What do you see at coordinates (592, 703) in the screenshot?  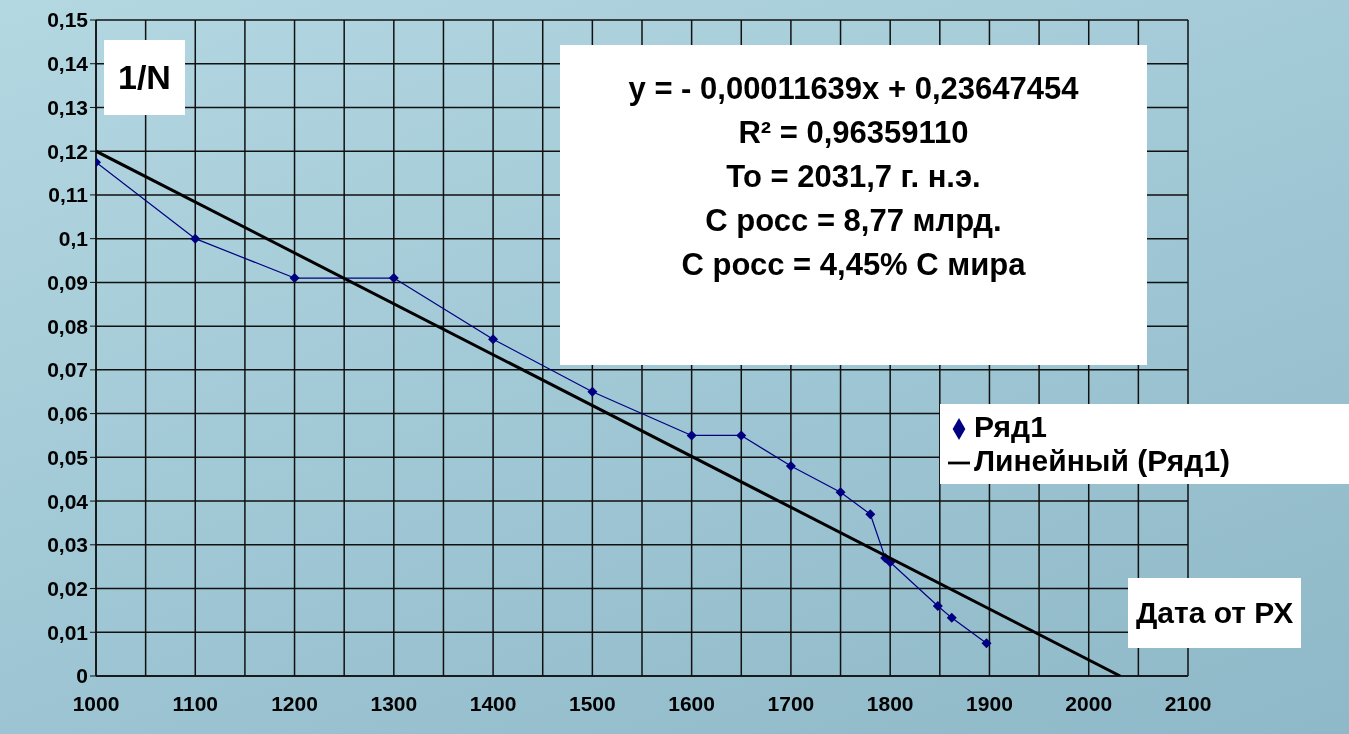 I see `x-tick-label: 1500` at bounding box center [592, 703].